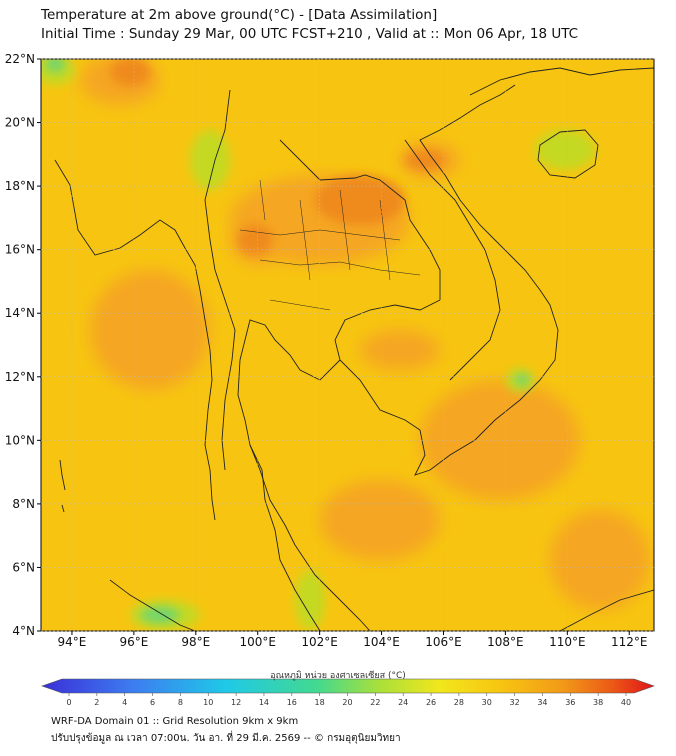 The width and height of the screenshot is (676, 756). What do you see at coordinates (561, 81) in the screenshot?
I see `south-china-coast` at bounding box center [561, 81].